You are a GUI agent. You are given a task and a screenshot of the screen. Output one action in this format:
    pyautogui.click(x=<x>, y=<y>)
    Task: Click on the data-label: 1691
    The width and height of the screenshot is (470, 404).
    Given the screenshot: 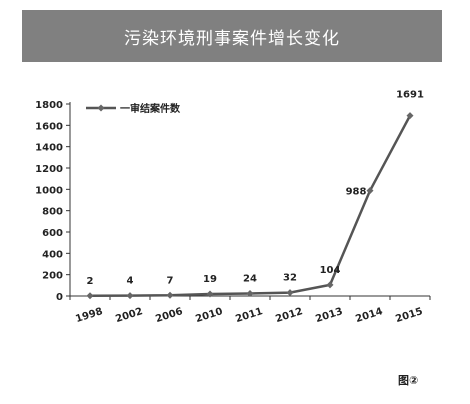 What is the action you would take?
    pyautogui.click(x=410, y=95)
    